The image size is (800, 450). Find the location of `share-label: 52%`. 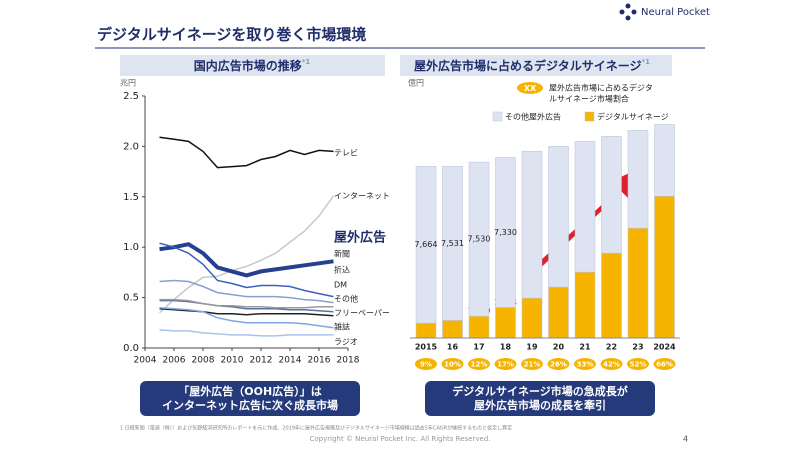

share-label: 52% is located at coordinates (638, 365).